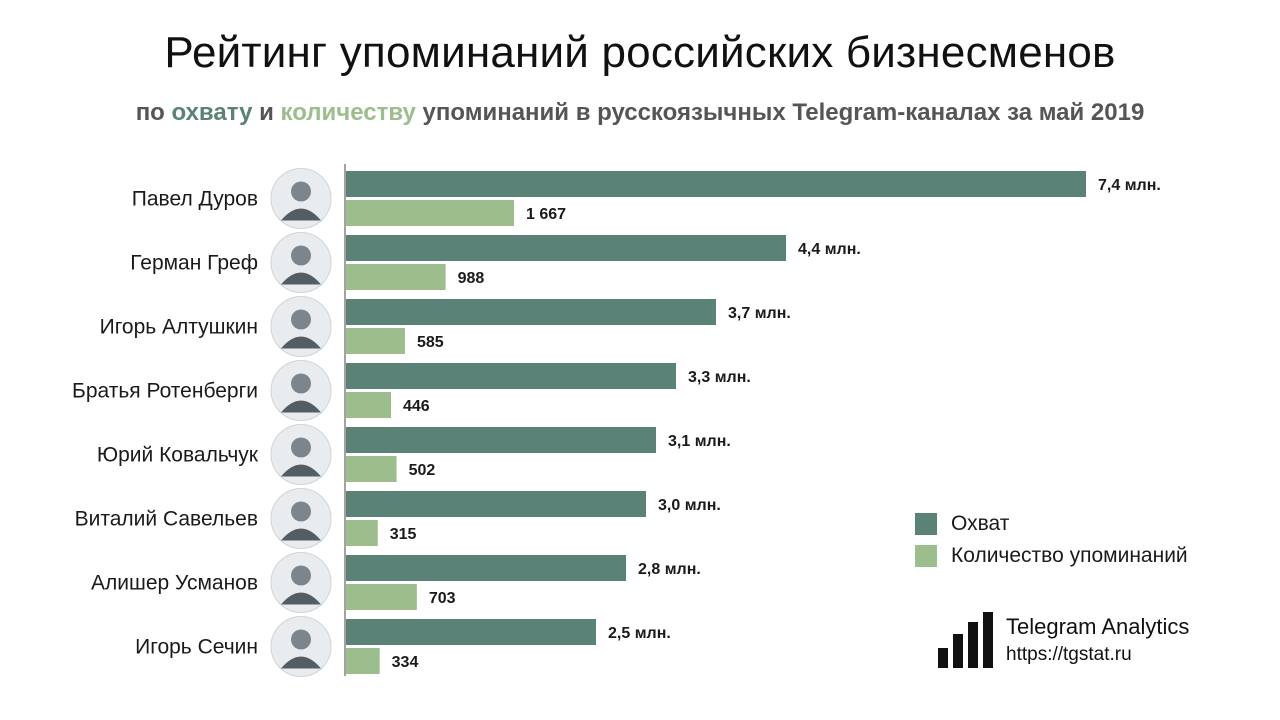 This screenshot has height=720, width=1280. What do you see at coordinates (405, 662) in the screenshot?
I see `data-label-count: 334` at bounding box center [405, 662].